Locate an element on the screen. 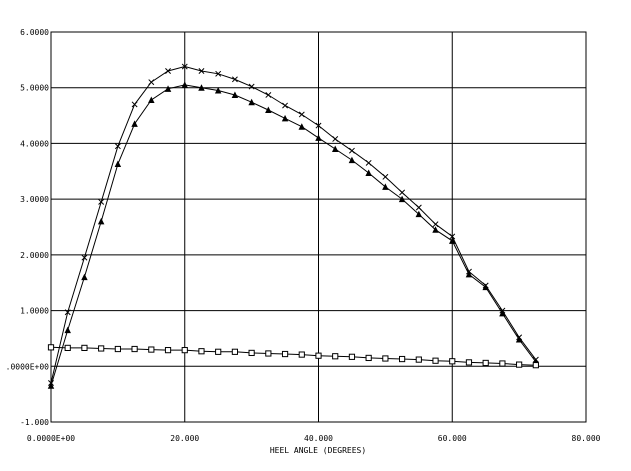 This screenshot has width=631, height=471. x-tick-label: 0.0000E+00 is located at coordinates (51, 438).